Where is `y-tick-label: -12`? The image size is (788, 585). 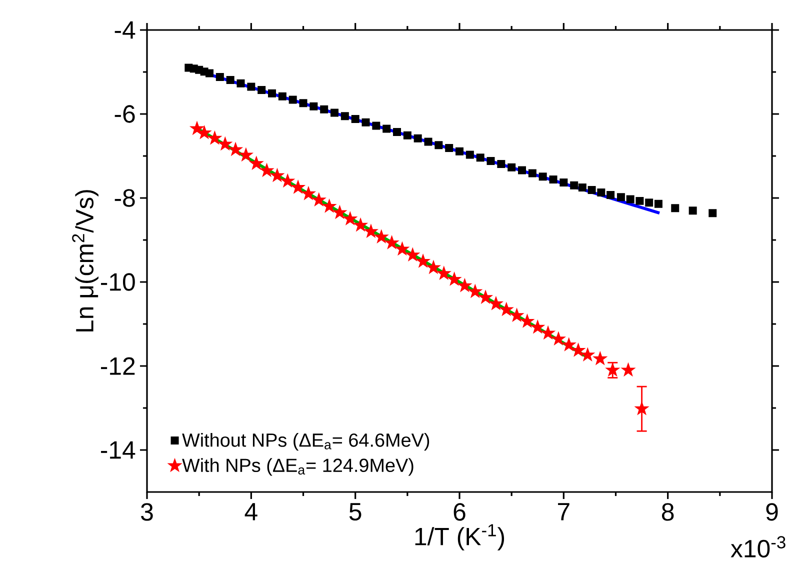
y-tick-label: -12 is located at coordinates (117, 366).